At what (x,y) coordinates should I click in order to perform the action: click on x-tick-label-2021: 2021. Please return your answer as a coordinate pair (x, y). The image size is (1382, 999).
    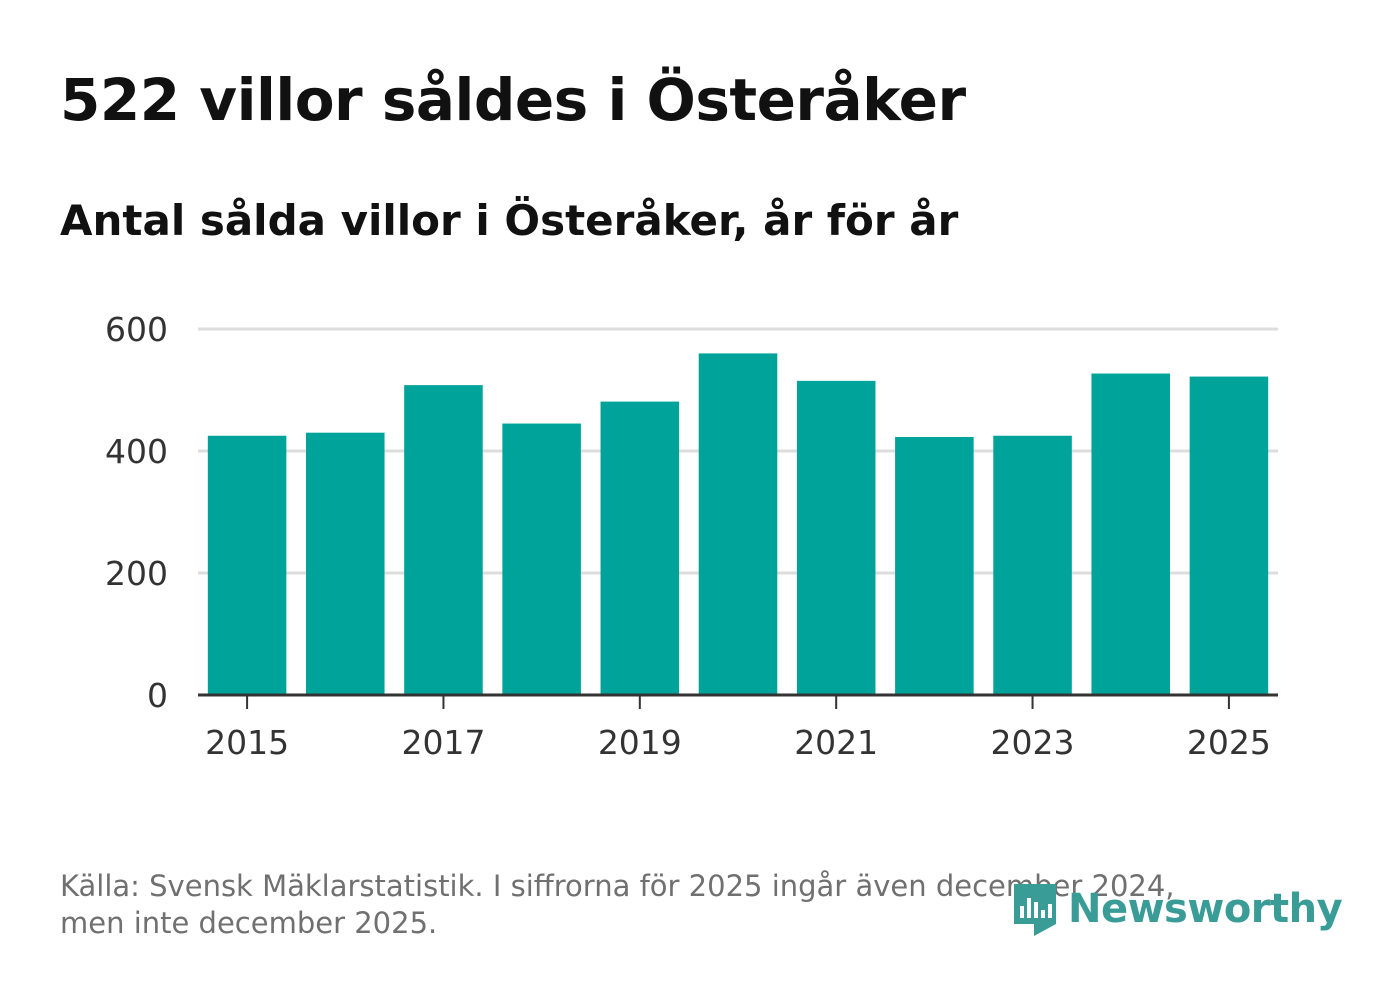
    Looking at the image, I should click on (836, 742).